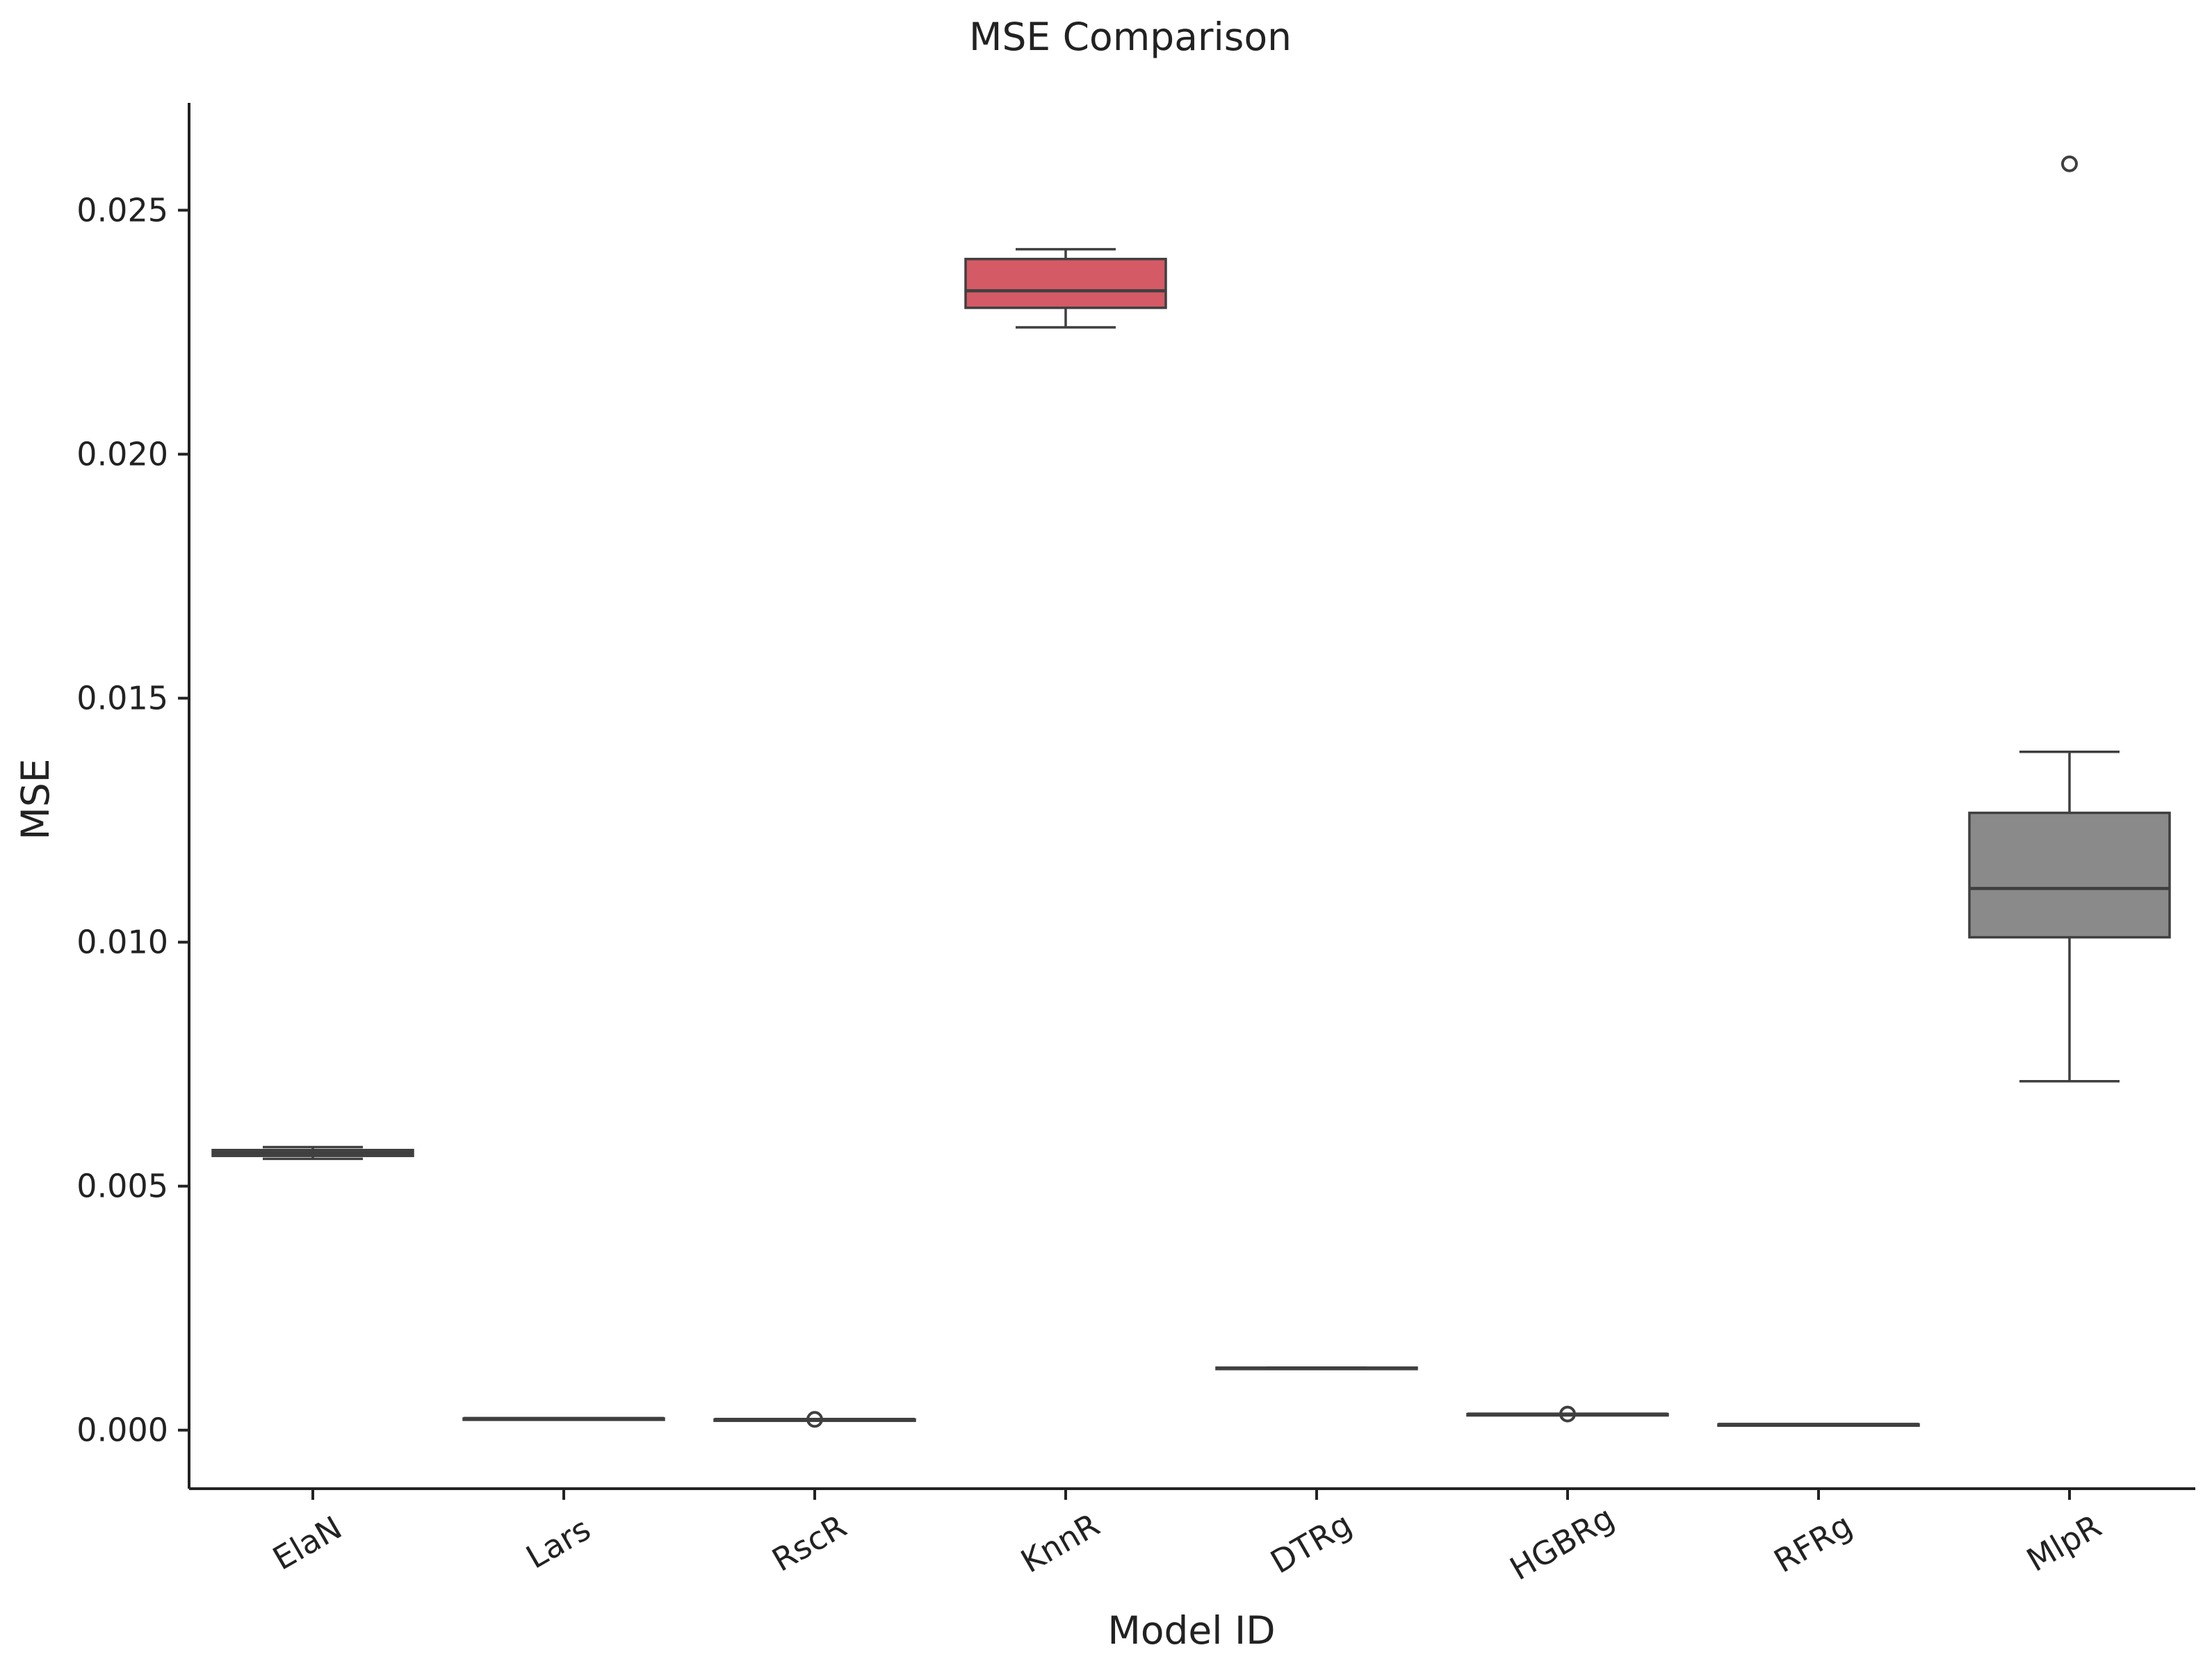 Image resolution: width=2212 pixels, height=1668 pixels. Describe the element at coordinates (1311, 1543) in the screenshot. I see `x-tick-label: DTRg` at that location.